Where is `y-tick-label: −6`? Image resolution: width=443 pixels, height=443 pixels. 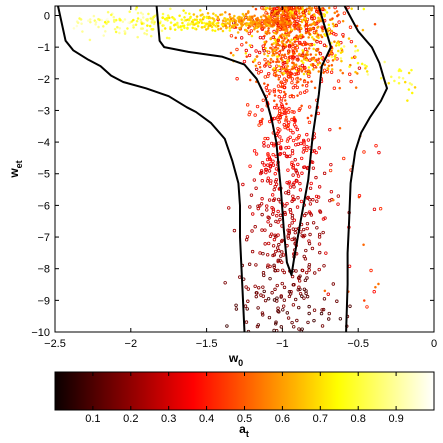
y-tick-label: −6 is located at coordinates (43, 206).